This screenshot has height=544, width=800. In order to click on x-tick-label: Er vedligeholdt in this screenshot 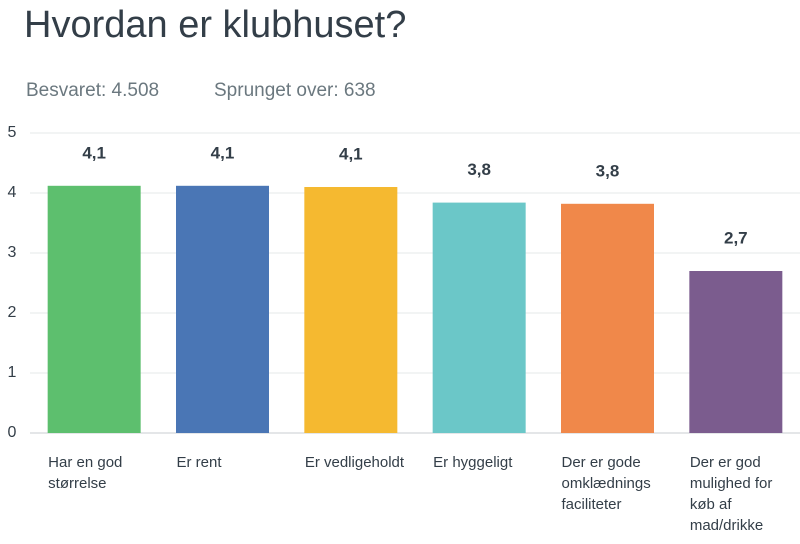, I will do `click(354, 462)`.